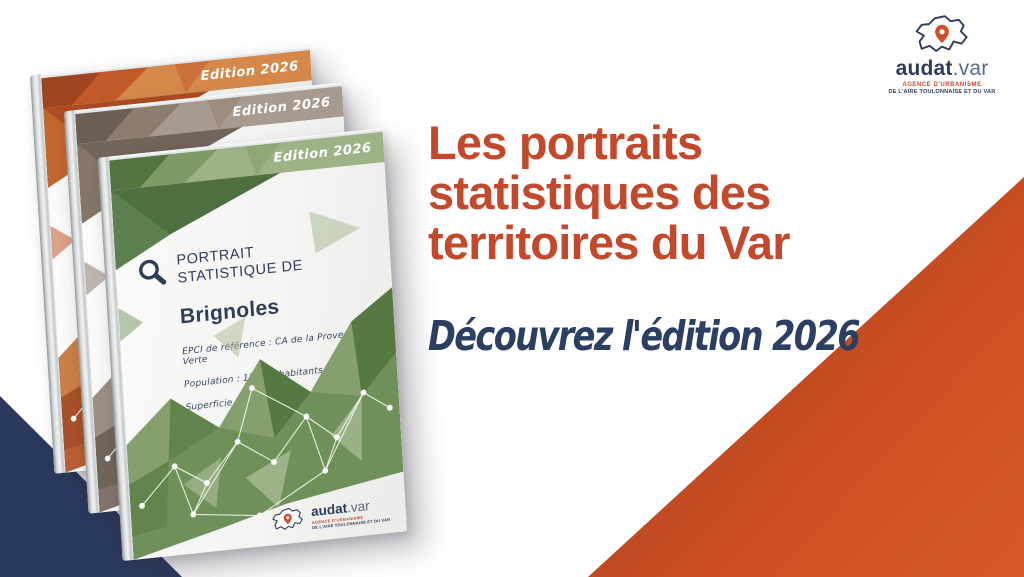  What do you see at coordinates (942, 68) in the screenshot?
I see `brand-name: audat.var` at bounding box center [942, 68].